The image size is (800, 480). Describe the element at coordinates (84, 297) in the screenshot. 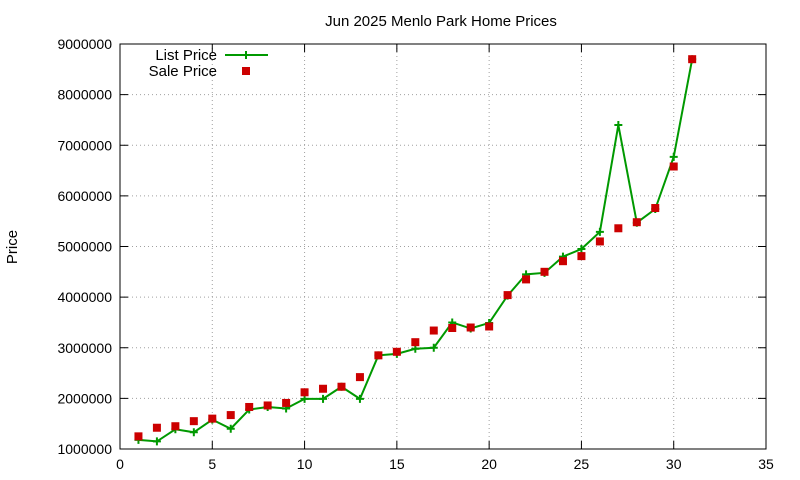

I see `y-tick-label: 4000000` at that location.